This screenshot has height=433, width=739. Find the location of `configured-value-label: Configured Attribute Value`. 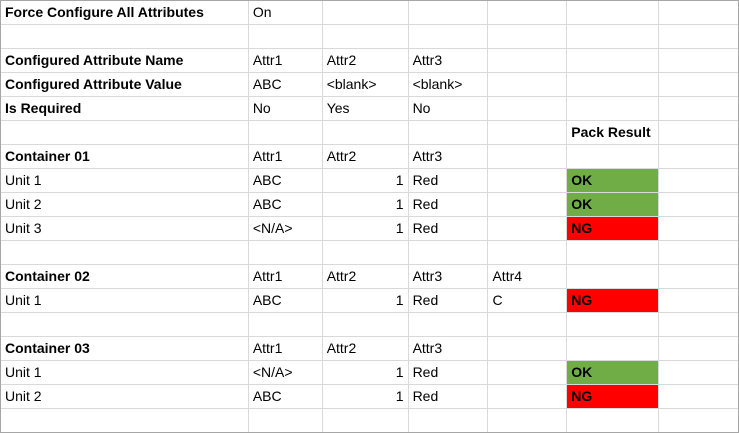

configured-value-label: Configured Attribute Value is located at coordinates (124, 84).